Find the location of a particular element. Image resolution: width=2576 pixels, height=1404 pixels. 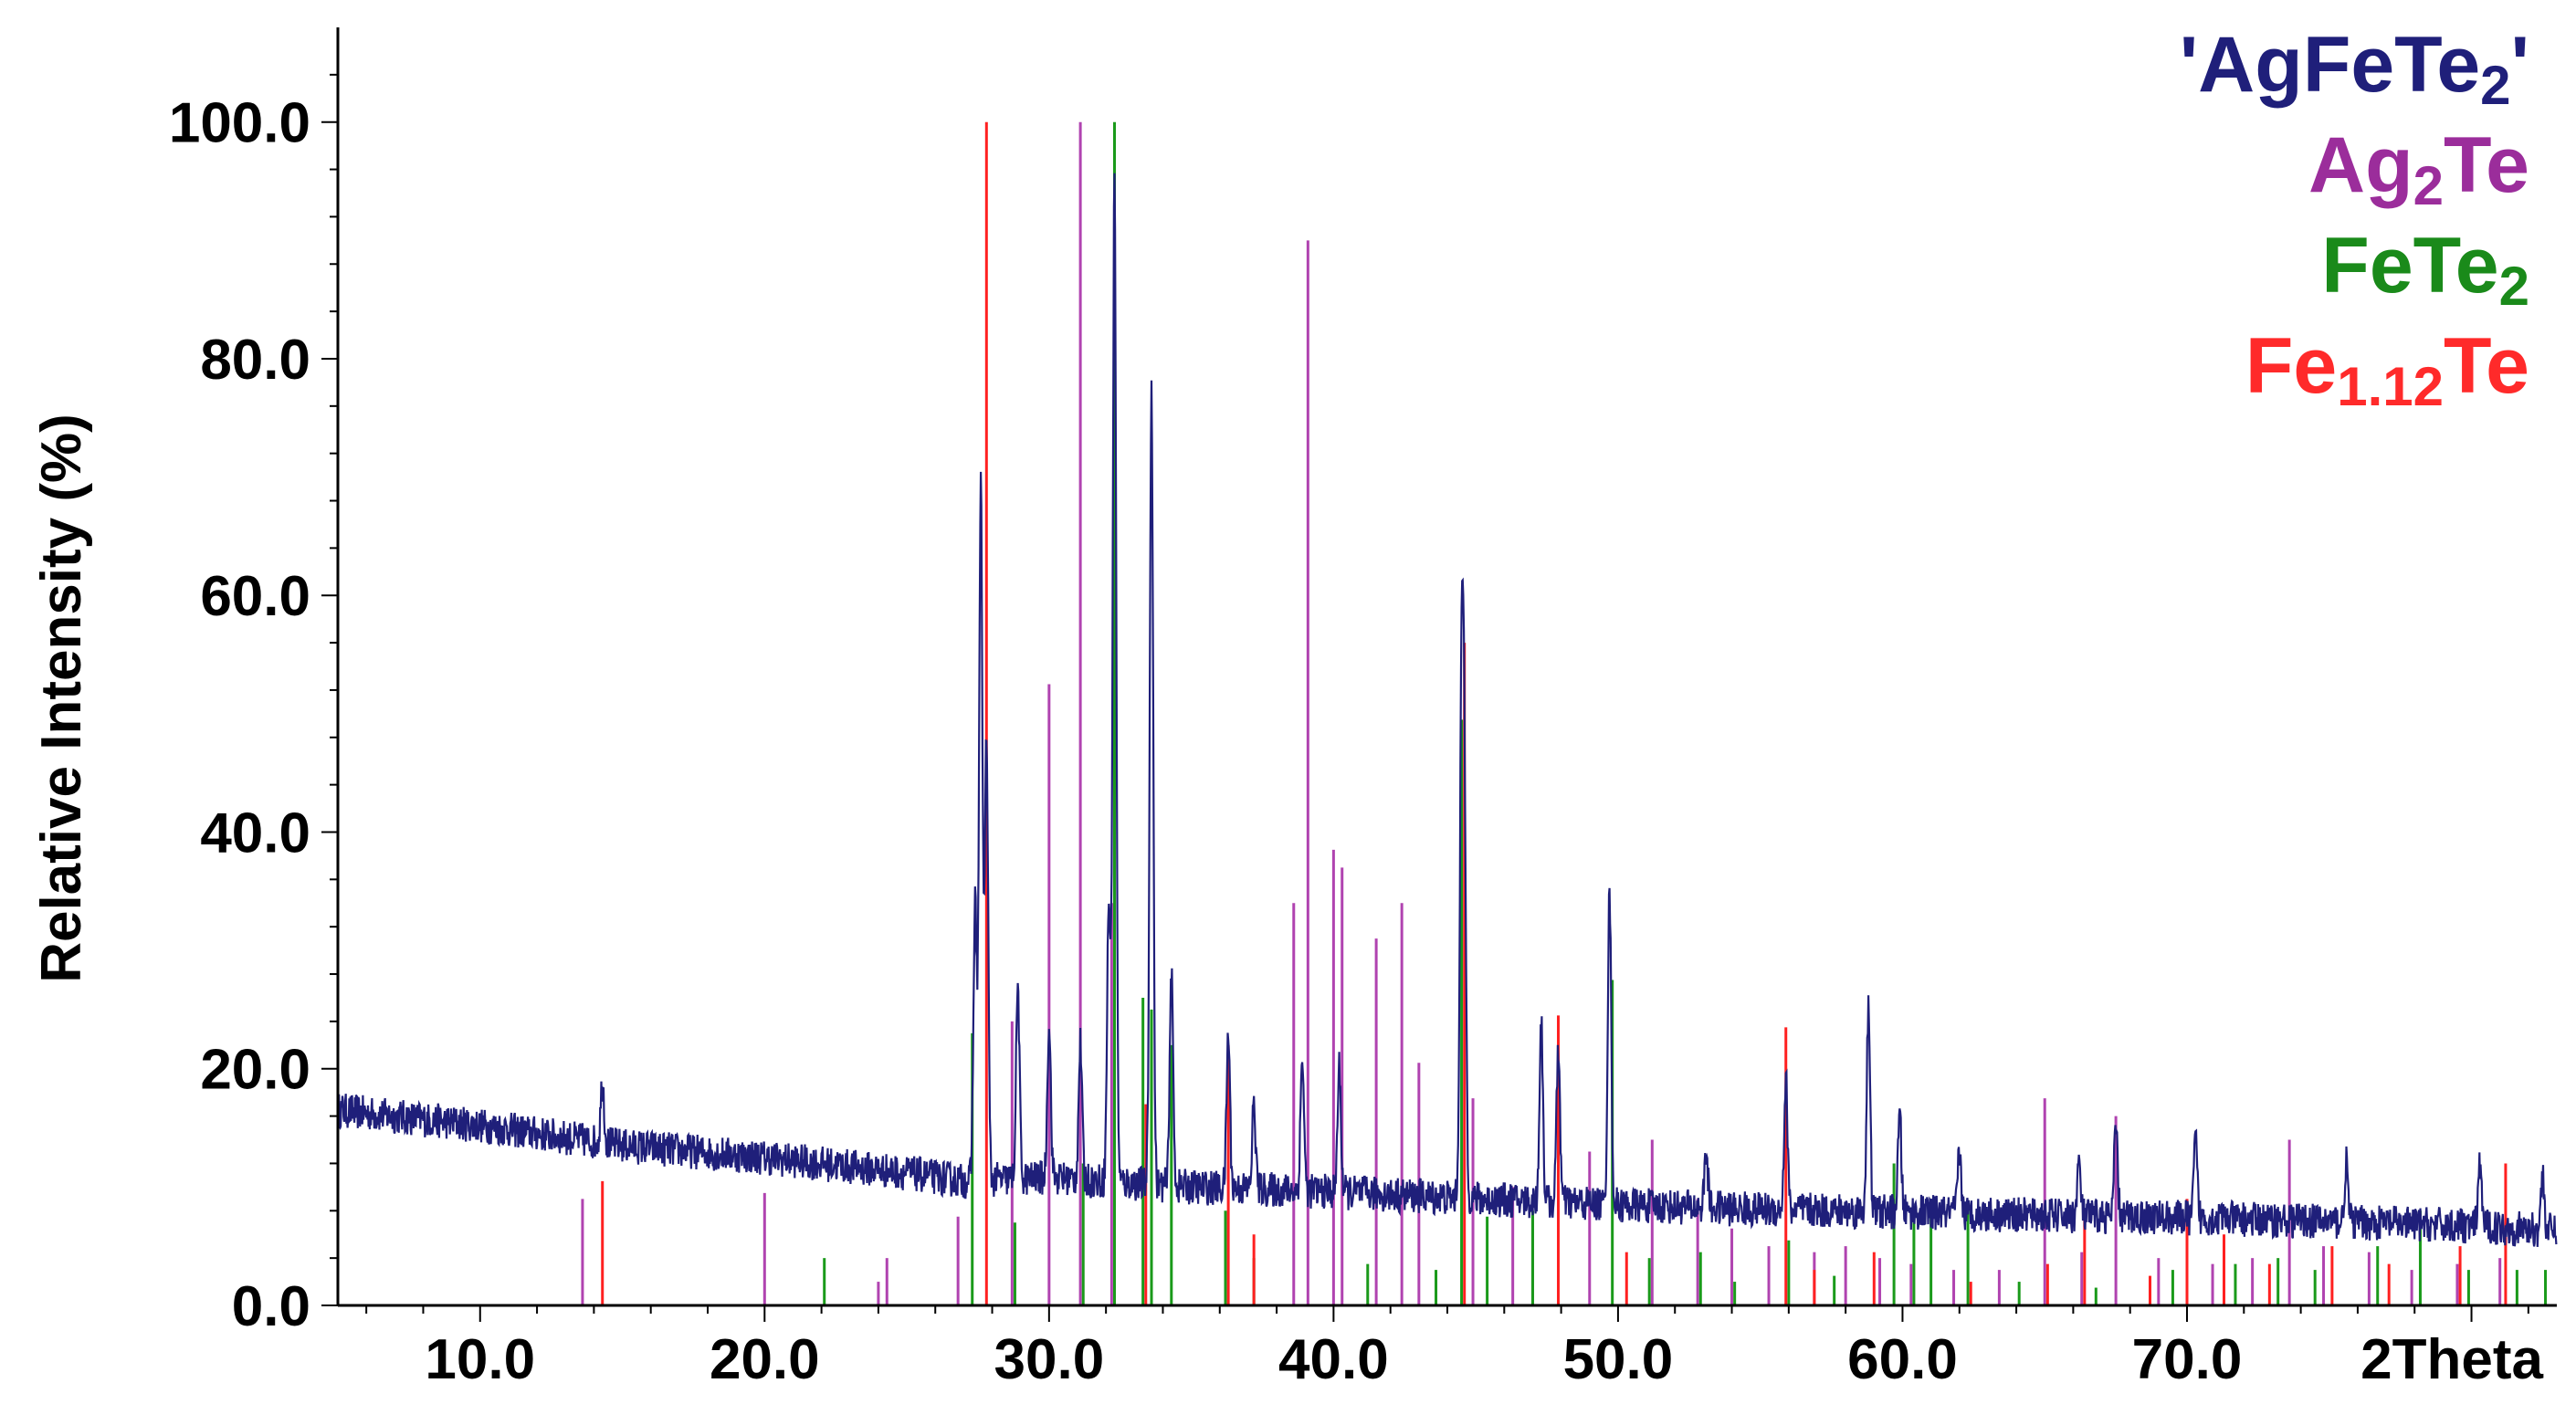

legend-entry: Fe1.12Te is located at coordinates (2387, 369).